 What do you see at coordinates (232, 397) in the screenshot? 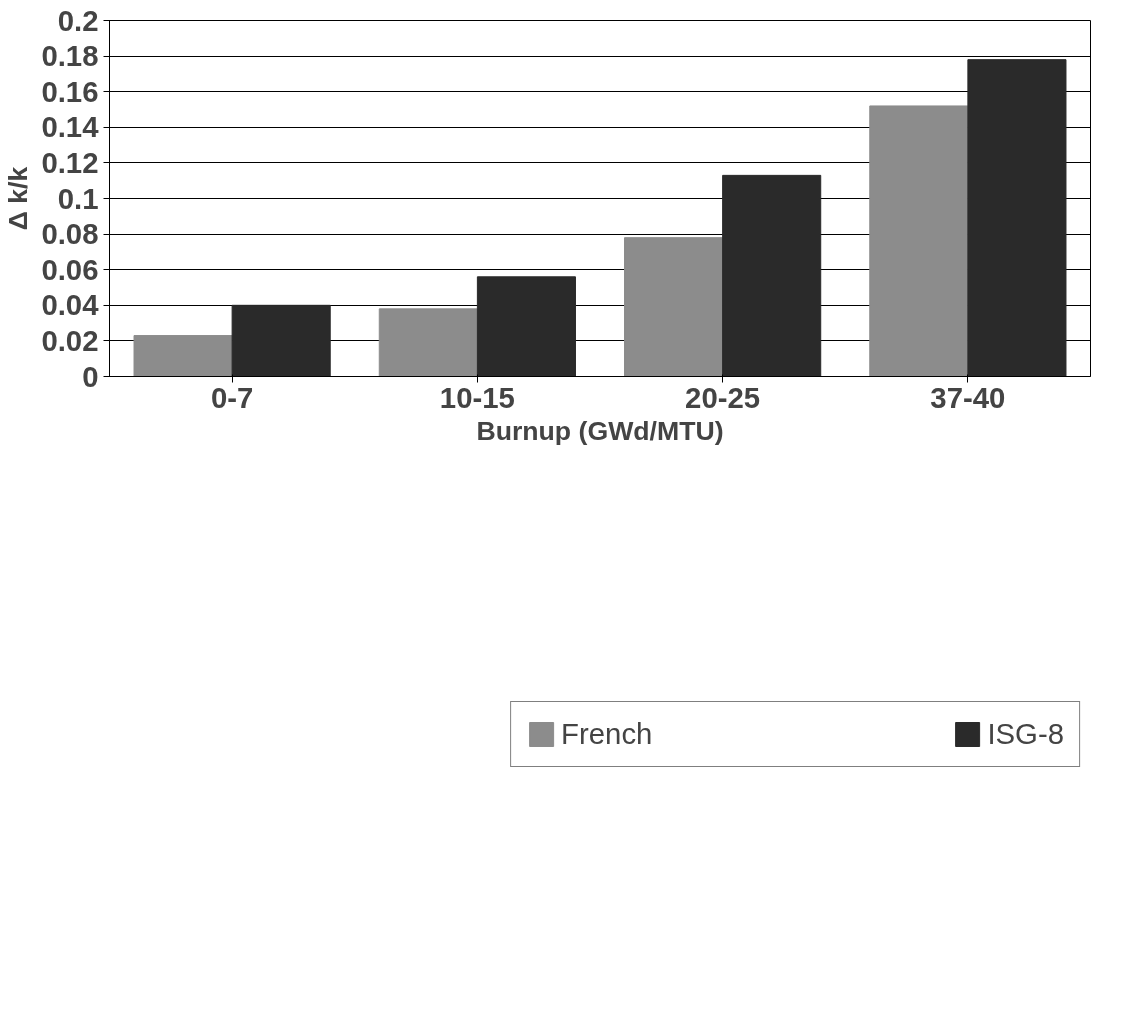
I see `x-tick-label: 0-7` at bounding box center [232, 397].